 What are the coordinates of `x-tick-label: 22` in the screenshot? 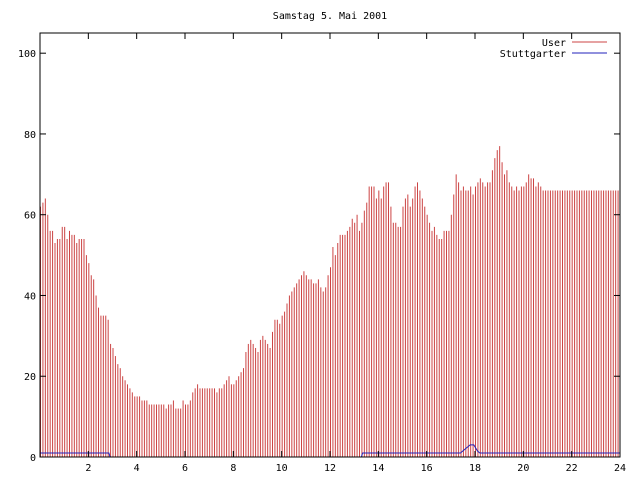 It's located at (572, 468).